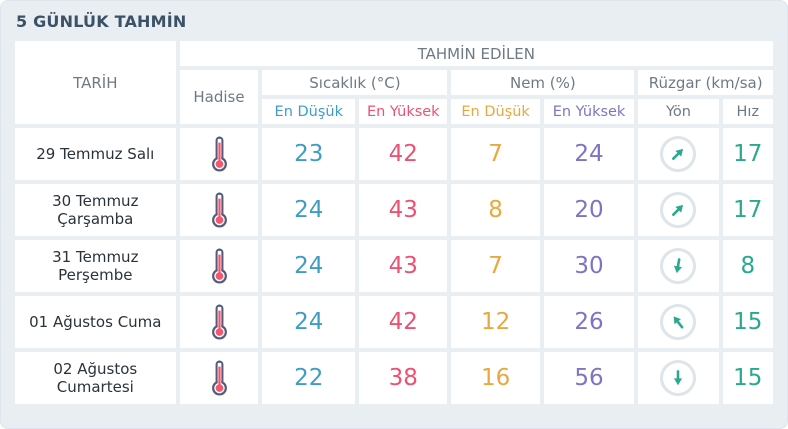 The image size is (788, 429). I want to click on header-date: TARİH, so click(95, 82).